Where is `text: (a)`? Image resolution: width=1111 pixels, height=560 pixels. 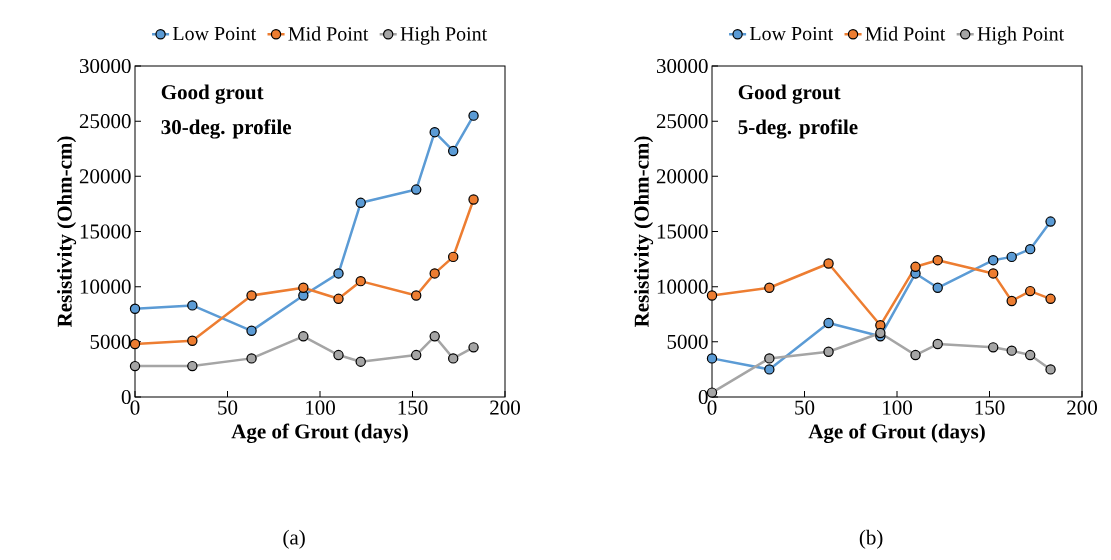
text: (a) is located at coordinates (294, 539).